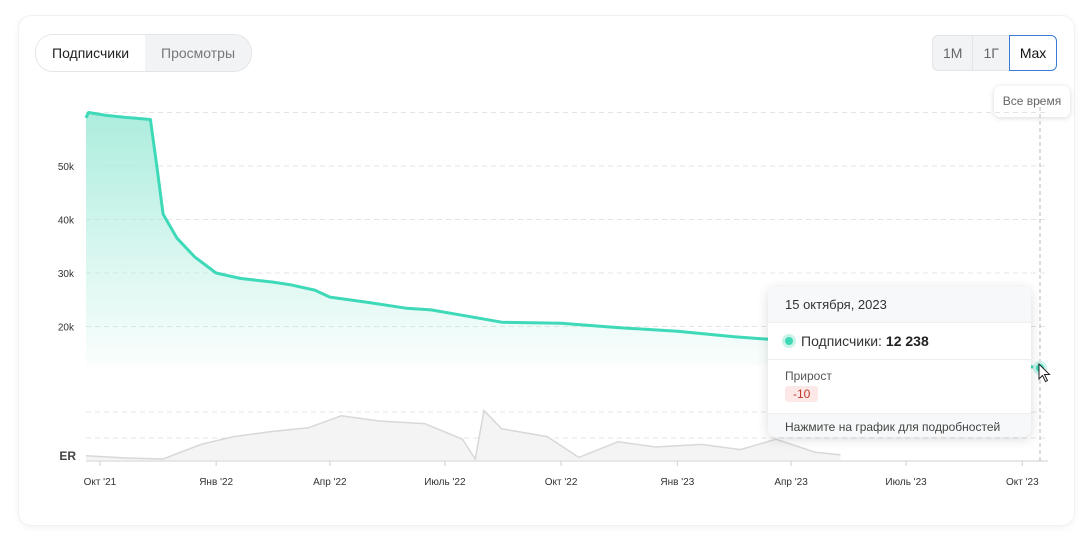  What do you see at coordinates (66, 221) in the screenshot?
I see `y-tick-label: 40k` at bounding box center [66, 221].